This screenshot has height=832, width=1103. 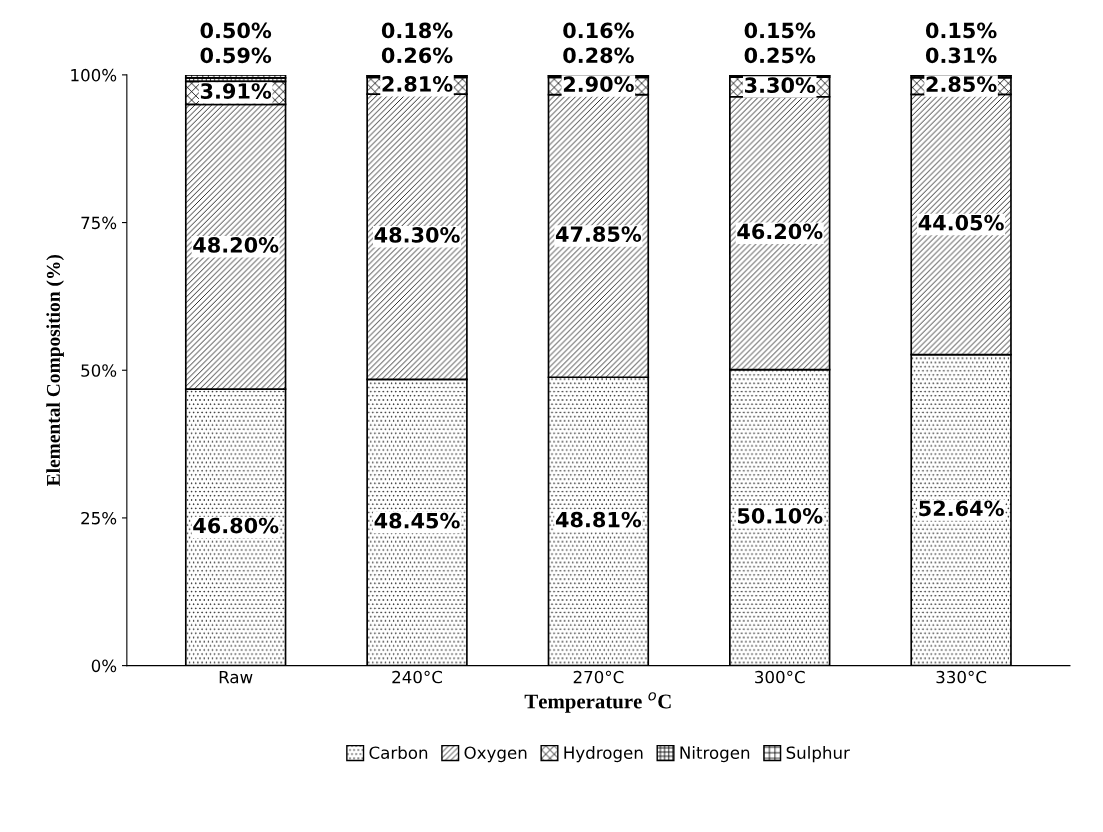 What do you see at coordinates (961, 508) in the screenshot?
I see `data-label: 52.64%` at bounding box center [961, 508].